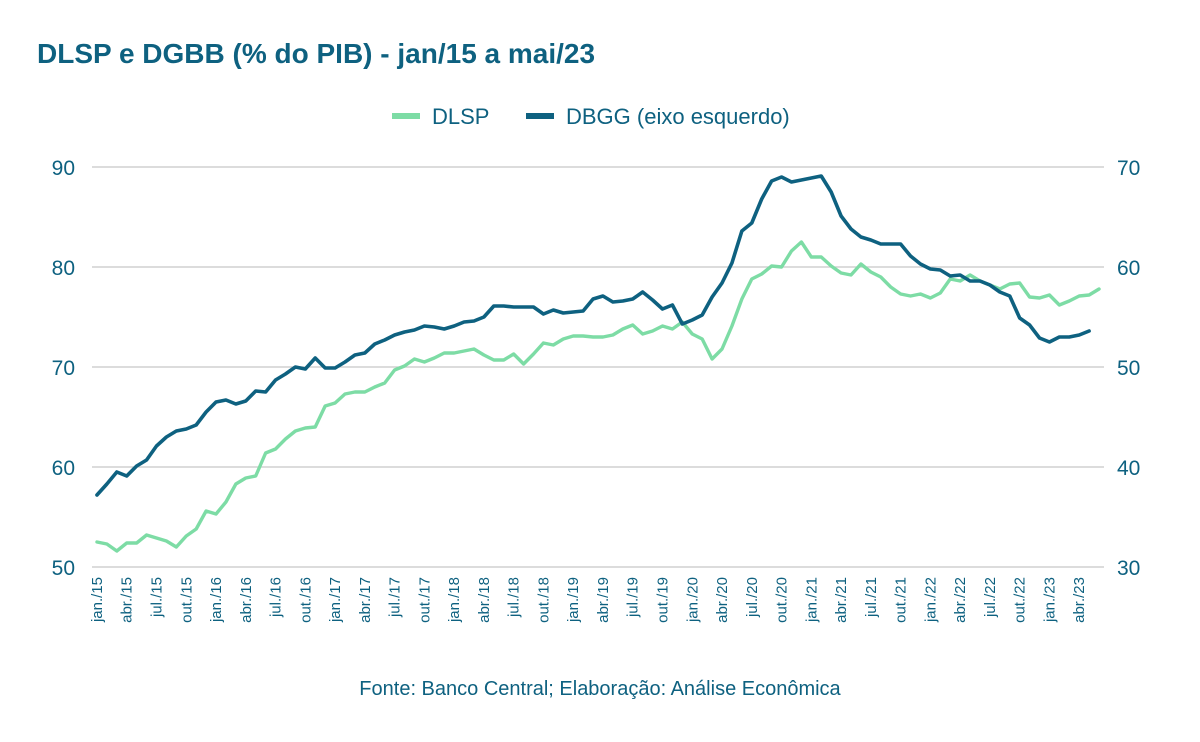  Describe the element at coordinates (63, 268) in the screenshot. I see `left-axis-tick-label: 80` at that location.